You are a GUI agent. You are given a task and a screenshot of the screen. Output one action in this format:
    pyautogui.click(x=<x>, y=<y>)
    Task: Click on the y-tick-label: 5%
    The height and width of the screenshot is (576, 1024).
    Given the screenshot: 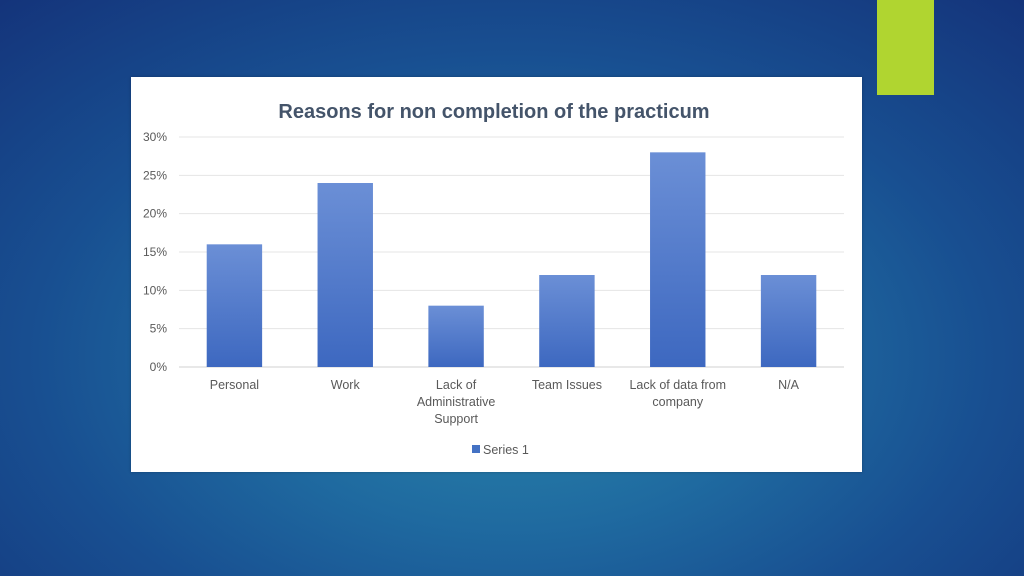 What is the action you would take?
    pyautogui.click(x=159, y=329)
    